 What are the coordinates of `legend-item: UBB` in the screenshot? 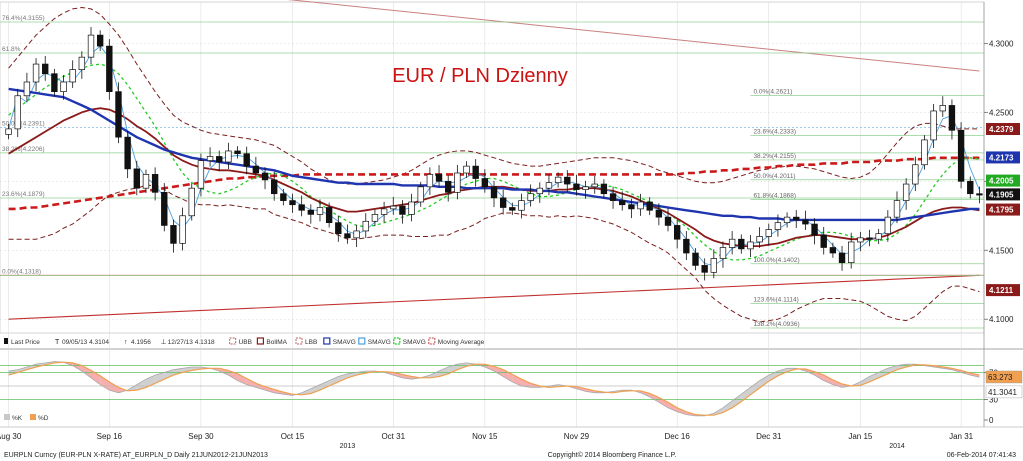 It's located at (240, 341).